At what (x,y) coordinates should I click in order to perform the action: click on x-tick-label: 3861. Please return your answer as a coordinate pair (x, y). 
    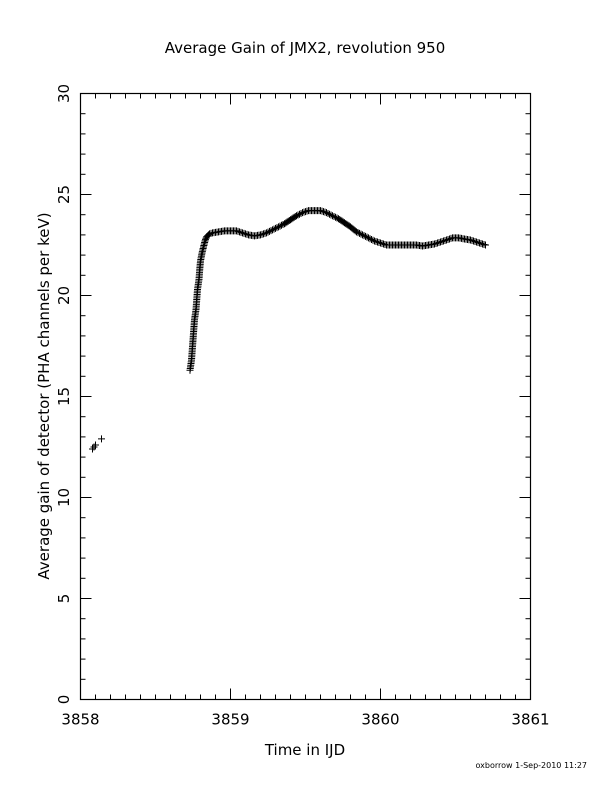
    Looking at the image, I should click on (530, 720).